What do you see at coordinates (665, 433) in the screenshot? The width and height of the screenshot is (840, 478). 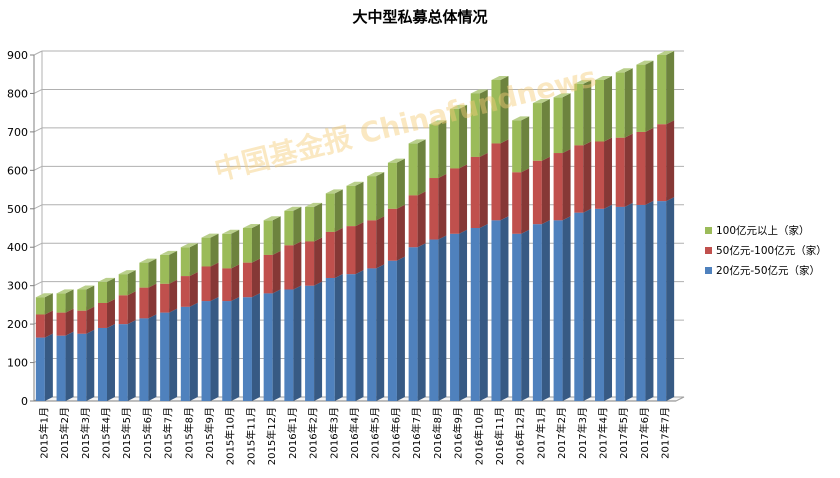 I see `x-tick-label: 2017年7月` at bounding box center [665, 433].